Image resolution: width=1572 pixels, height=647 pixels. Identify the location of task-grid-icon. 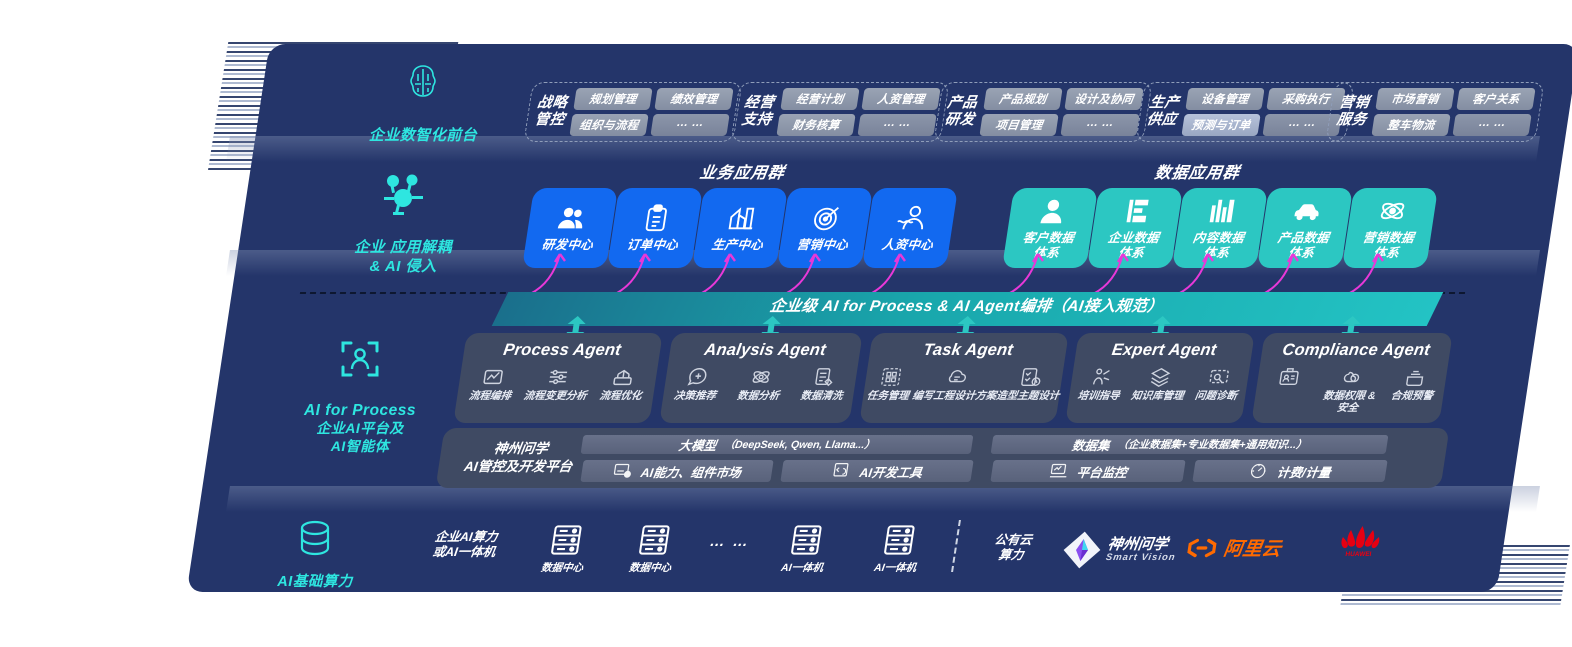
(890, 377).